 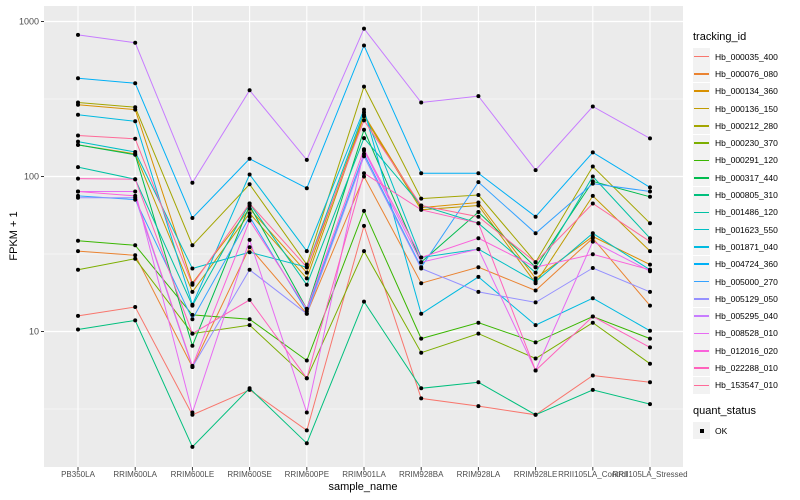 I want to click on legend-item: Hb_000076_080, so click(x=746, y=74).